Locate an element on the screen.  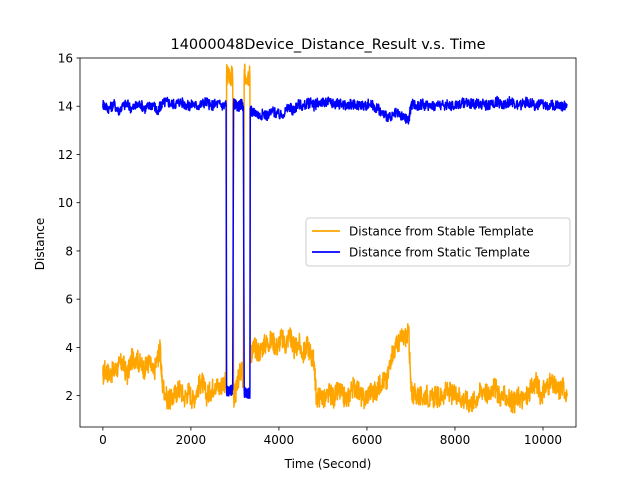
y-tick-label: 2 is located at coordinates (69, 396).